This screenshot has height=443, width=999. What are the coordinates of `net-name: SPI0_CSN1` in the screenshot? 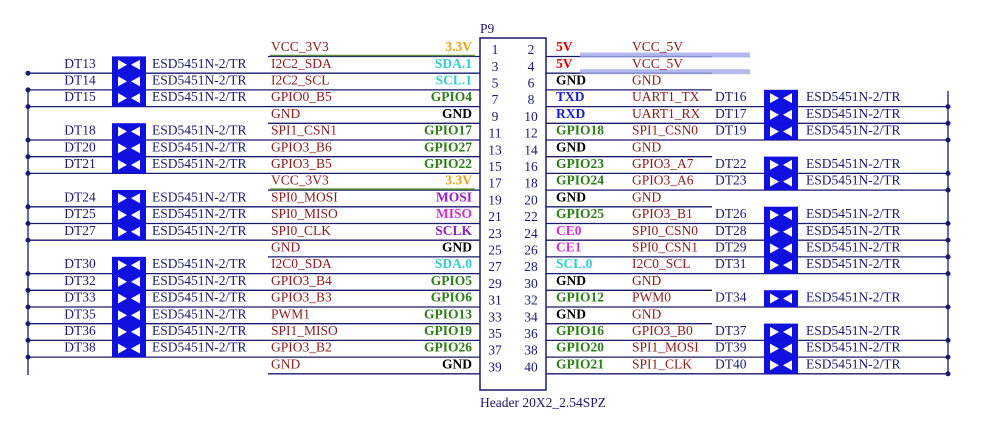 It's located at (665, 246).